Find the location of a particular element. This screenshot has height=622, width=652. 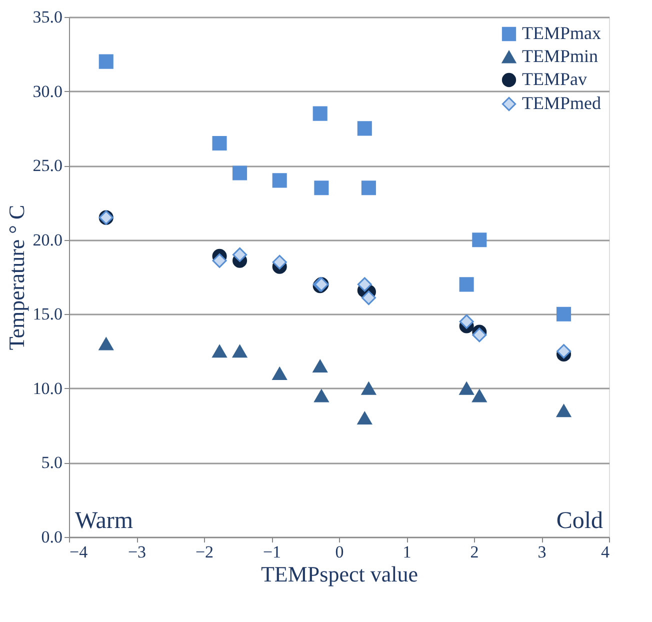

x-tick-label: −3 is located at coordinates (137, 552).